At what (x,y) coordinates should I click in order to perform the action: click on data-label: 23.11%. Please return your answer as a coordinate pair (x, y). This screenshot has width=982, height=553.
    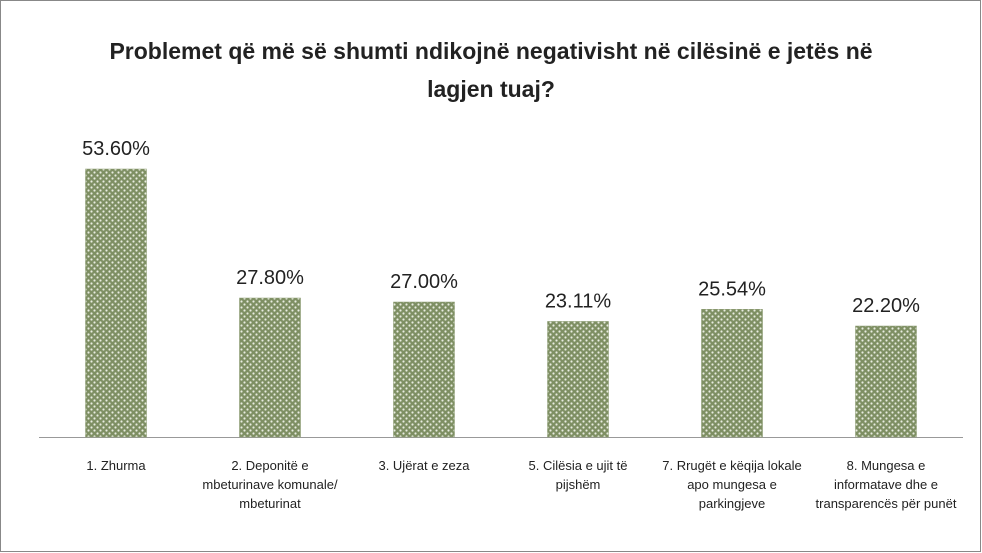
    Looking at the image, I should click on (578, 301).